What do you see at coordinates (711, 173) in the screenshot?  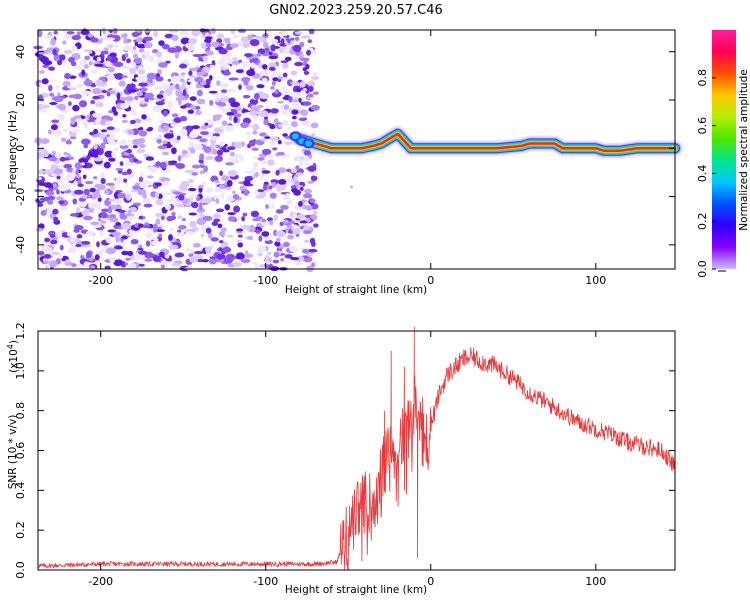 I see `colorbar-ticks: 0.0 0.2 0.4 0.6 0.8` at bounding box center [711, 173].